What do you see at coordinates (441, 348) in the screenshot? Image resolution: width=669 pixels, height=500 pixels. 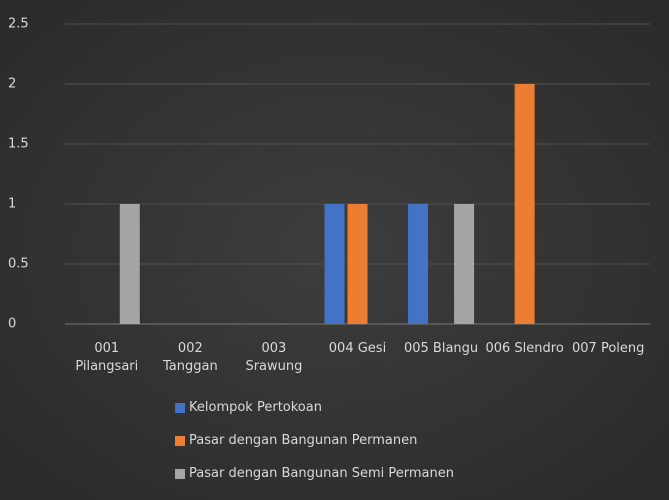 I see `x-tick-label: 005 Blangu` at bounding box center [441, 348].